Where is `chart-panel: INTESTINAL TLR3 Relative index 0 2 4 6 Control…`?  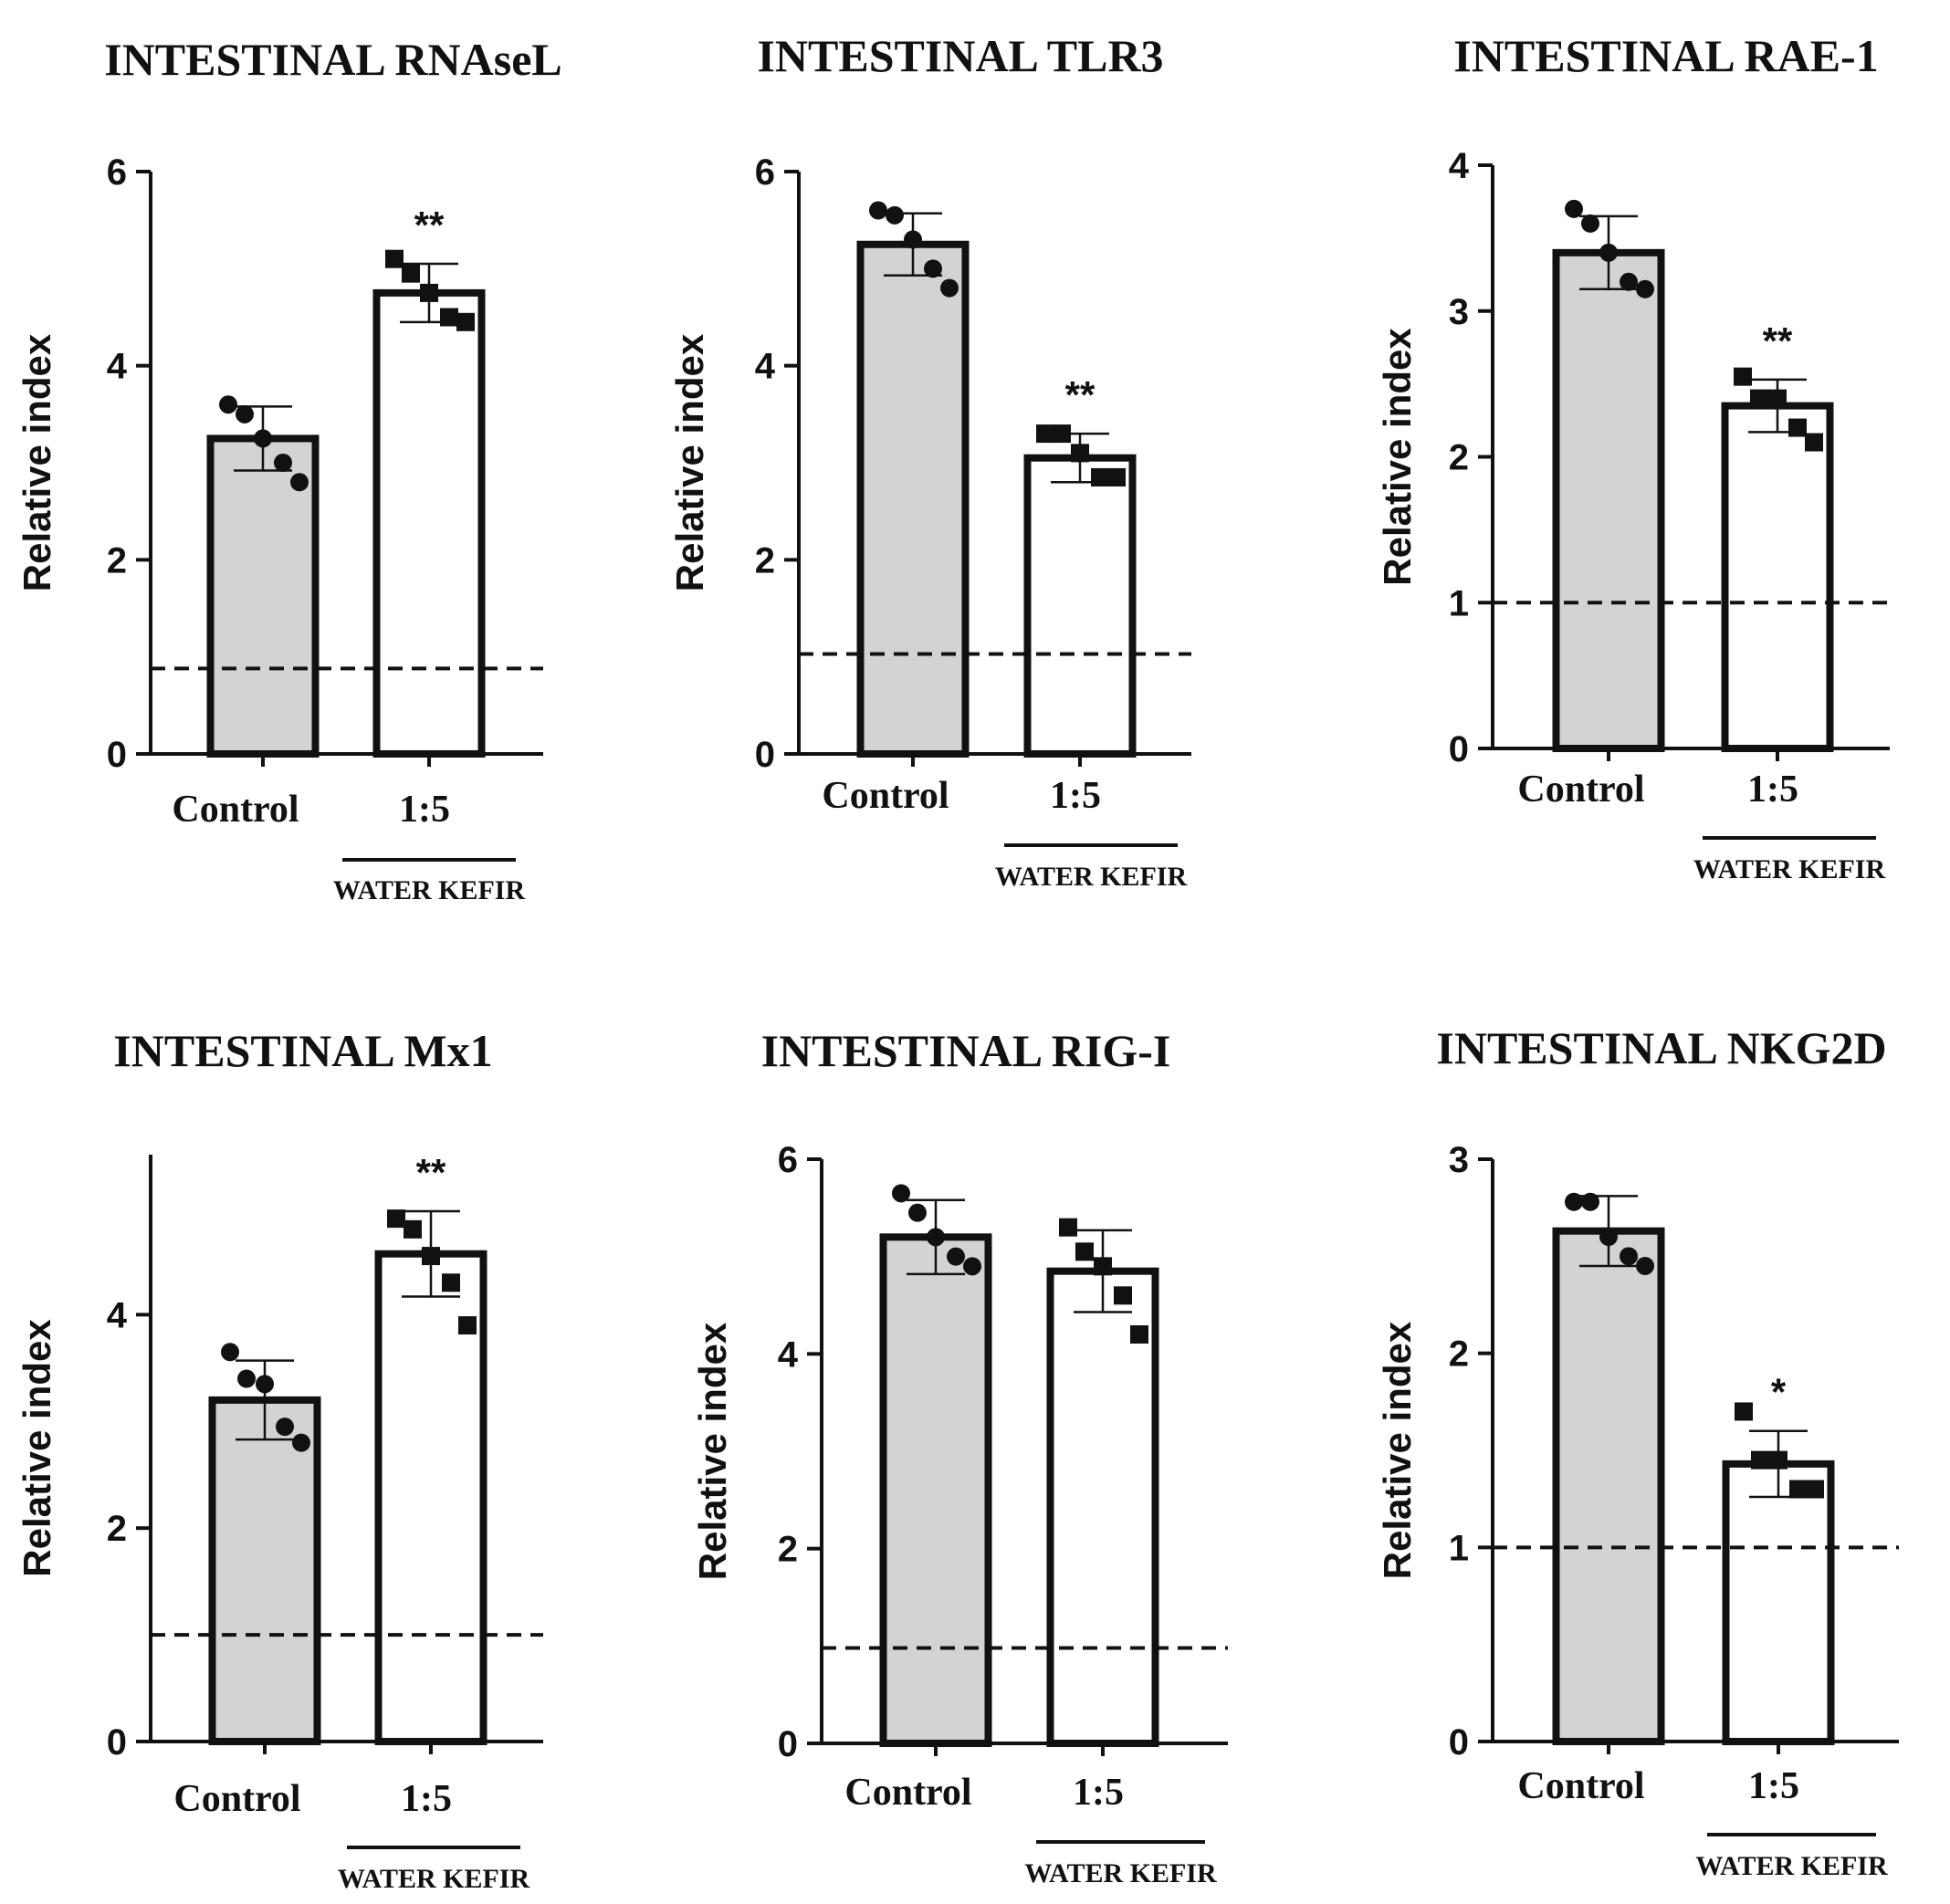 chart-panel: INTESTINAL TLR3 Relative index 0 2 4 6 Control… is located at coordinates (929, 461).